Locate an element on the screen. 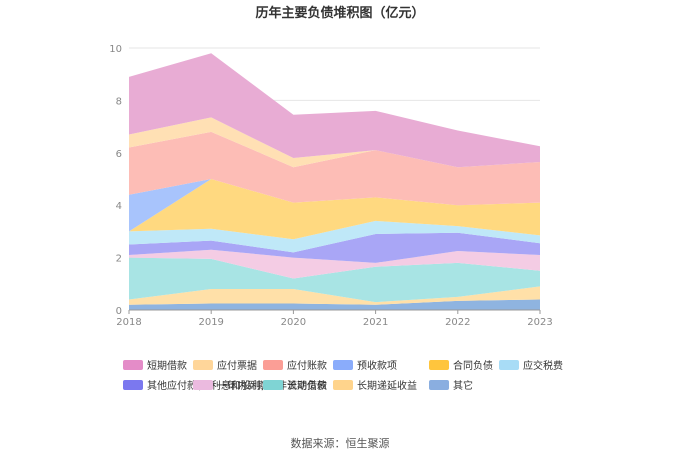 This screenshot has height=460, width=680. chart-title: 历年主要负债堆积图（亿元） is located at coordinates (339, 13).